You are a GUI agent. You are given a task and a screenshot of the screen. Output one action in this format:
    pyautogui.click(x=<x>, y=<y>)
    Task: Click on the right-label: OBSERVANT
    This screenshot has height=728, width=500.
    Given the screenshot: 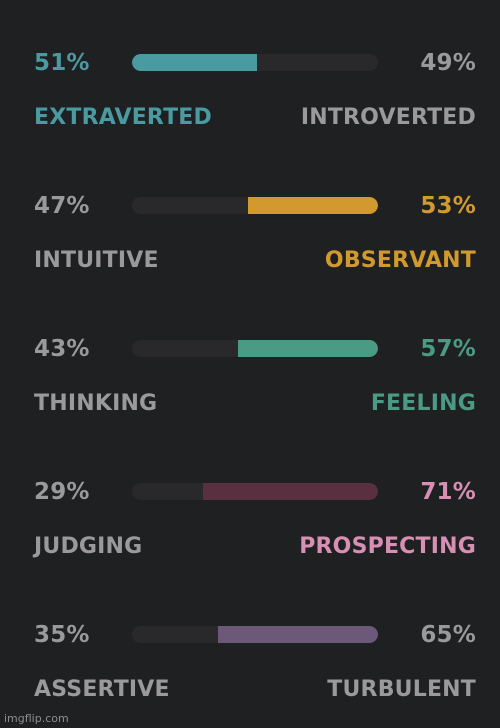 What is the action you would take?
    pyautogui.click(x=400, y=260)
    